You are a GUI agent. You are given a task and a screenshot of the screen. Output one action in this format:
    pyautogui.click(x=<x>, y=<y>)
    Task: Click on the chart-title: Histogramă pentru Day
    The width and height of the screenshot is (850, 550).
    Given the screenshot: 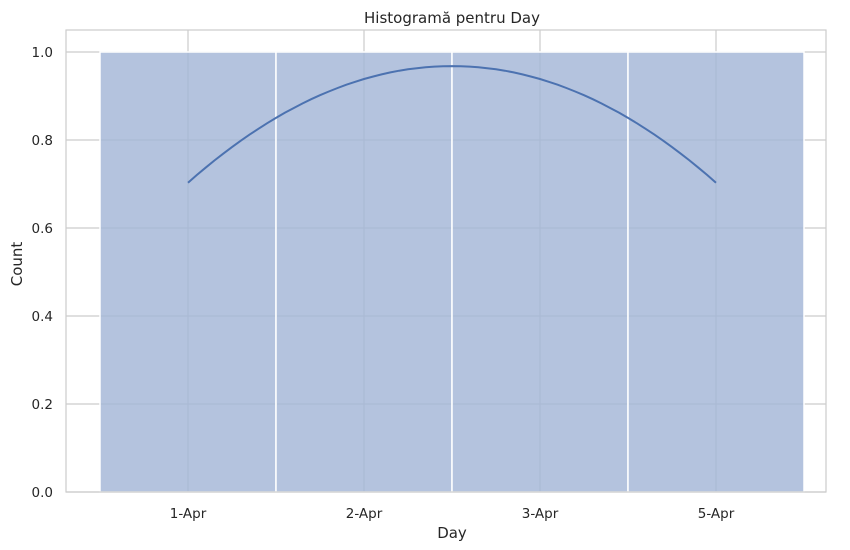 What is the action you would take?
    pyautogui.click(x=452, y=18)
    